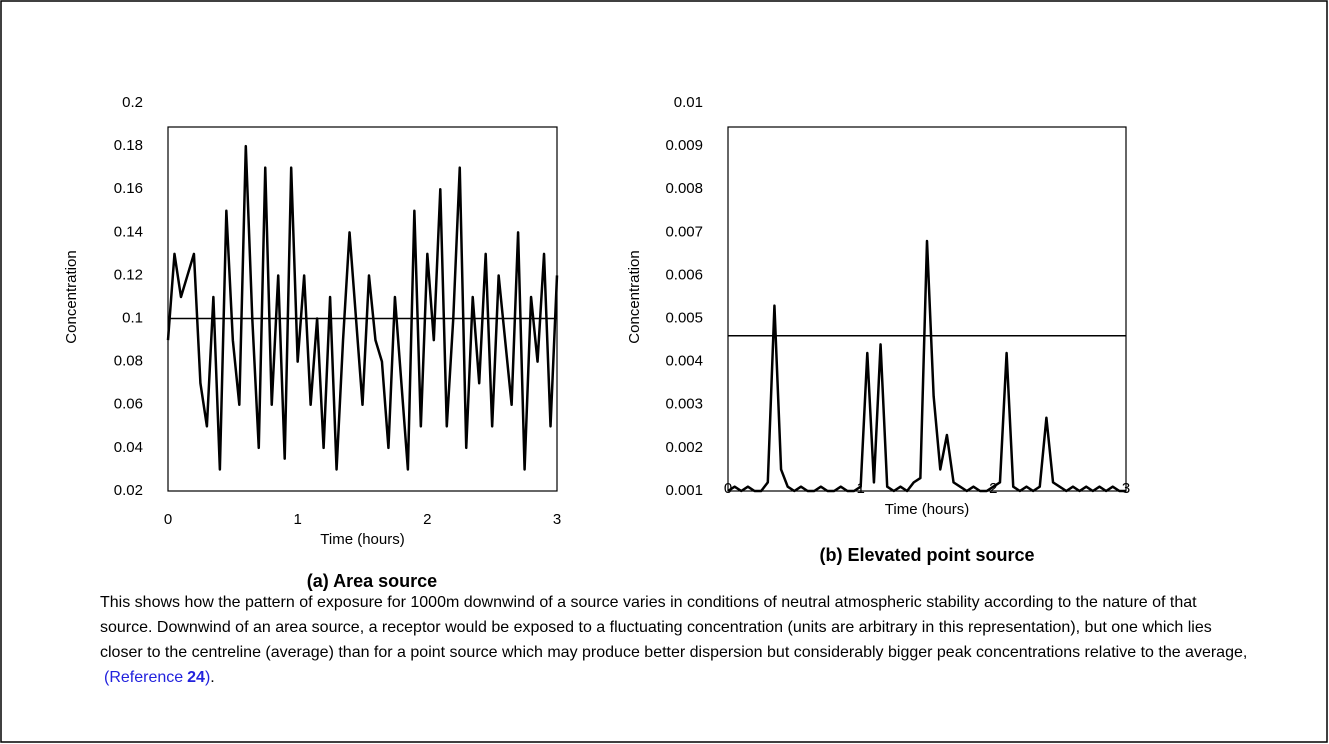 This screenshot has height=744, width=1329. Describe the element at coordinates (684, 231) in the screenshot. I see `y-tick-label: 0.007` at that location.